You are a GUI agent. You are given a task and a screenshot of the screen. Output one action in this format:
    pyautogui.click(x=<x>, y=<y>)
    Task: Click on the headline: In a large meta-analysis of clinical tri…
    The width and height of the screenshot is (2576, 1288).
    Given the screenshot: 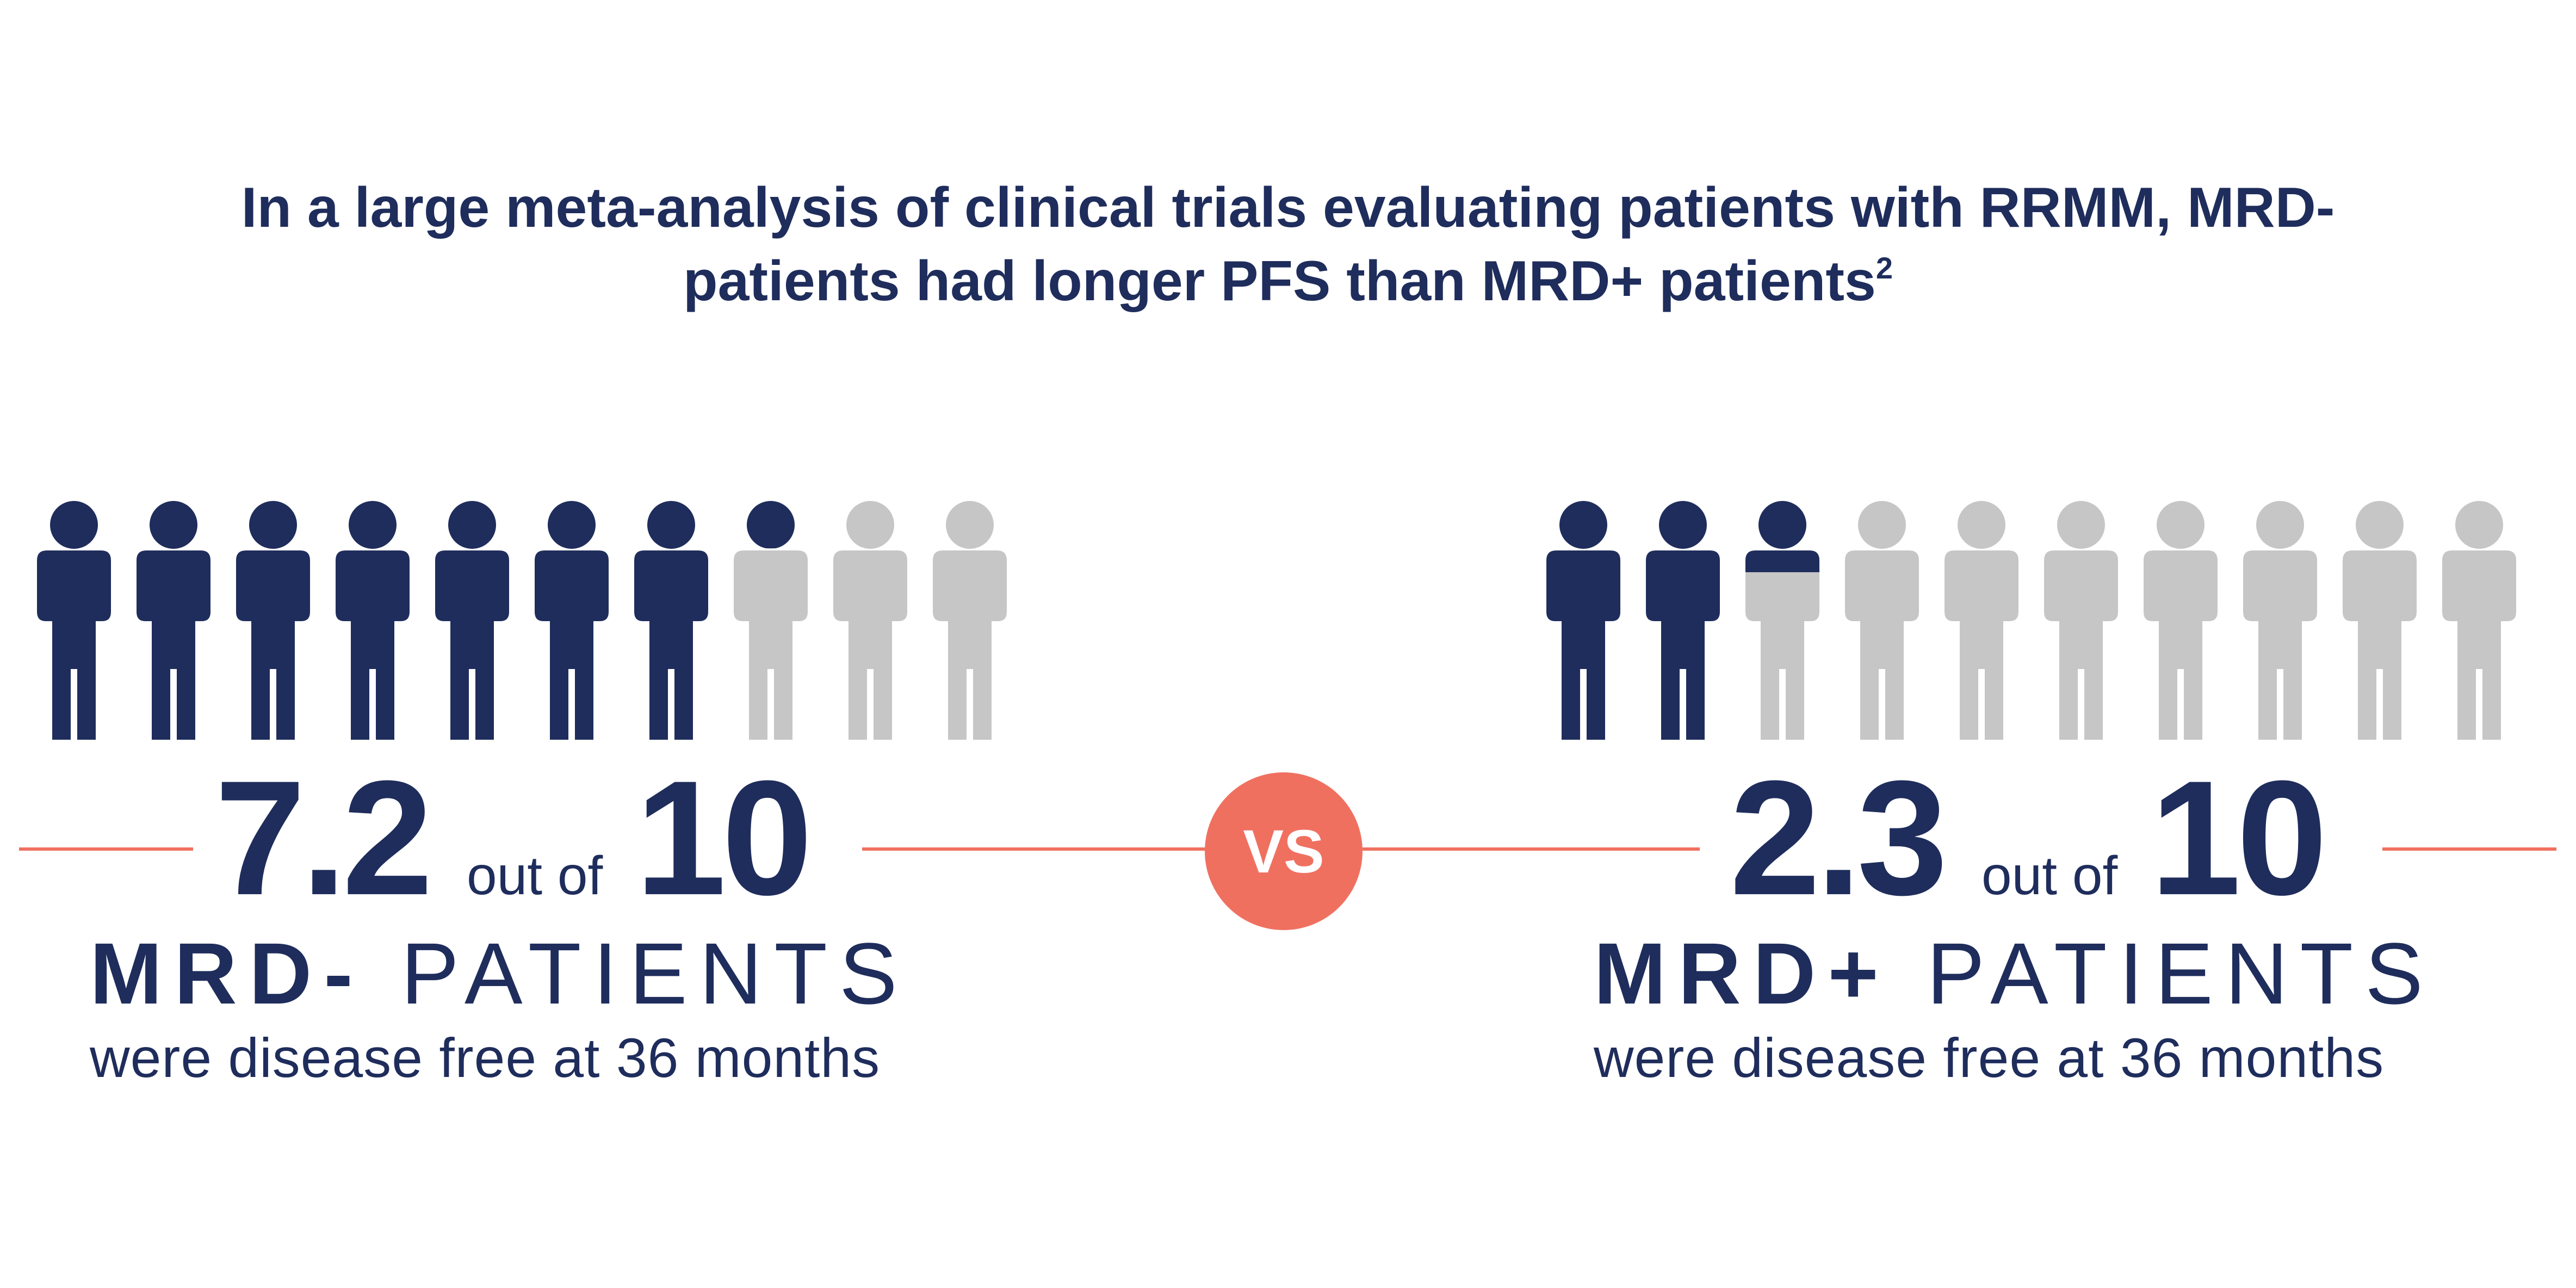 What is the action you would take?
    pyautogui.click(x=1288, y=244)
    